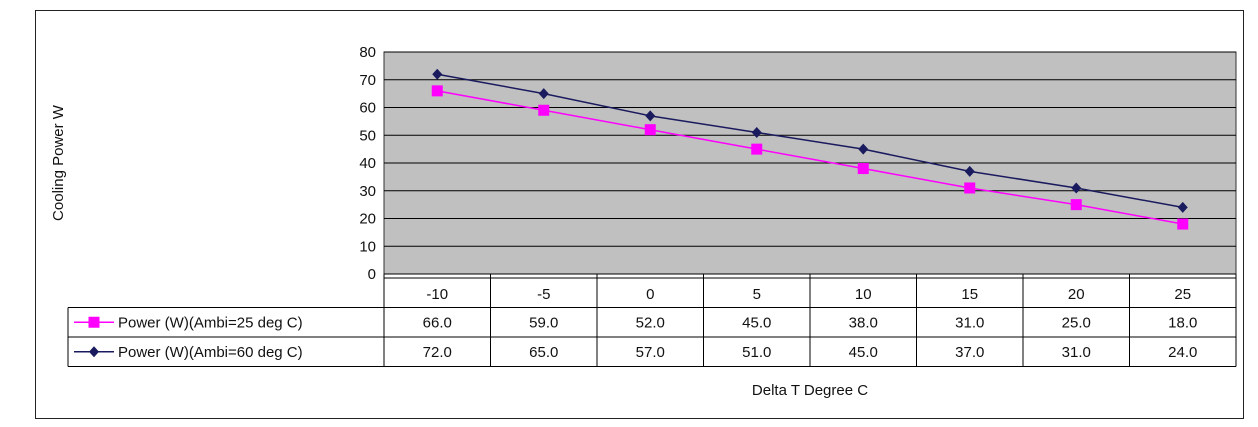 This screenshot has width=1258, height=427. I want to click on table-cell: 57.0, so click(650, 352).